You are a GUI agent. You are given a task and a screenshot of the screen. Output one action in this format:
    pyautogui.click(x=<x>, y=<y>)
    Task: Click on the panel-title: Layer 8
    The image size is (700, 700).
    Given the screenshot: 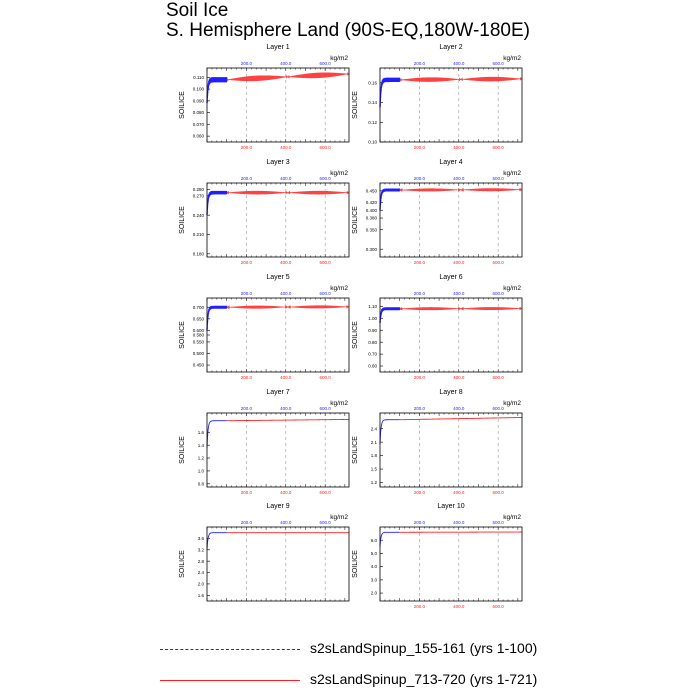 What is the action you would take?
    pyautogui.click(x=450, y=392)
    